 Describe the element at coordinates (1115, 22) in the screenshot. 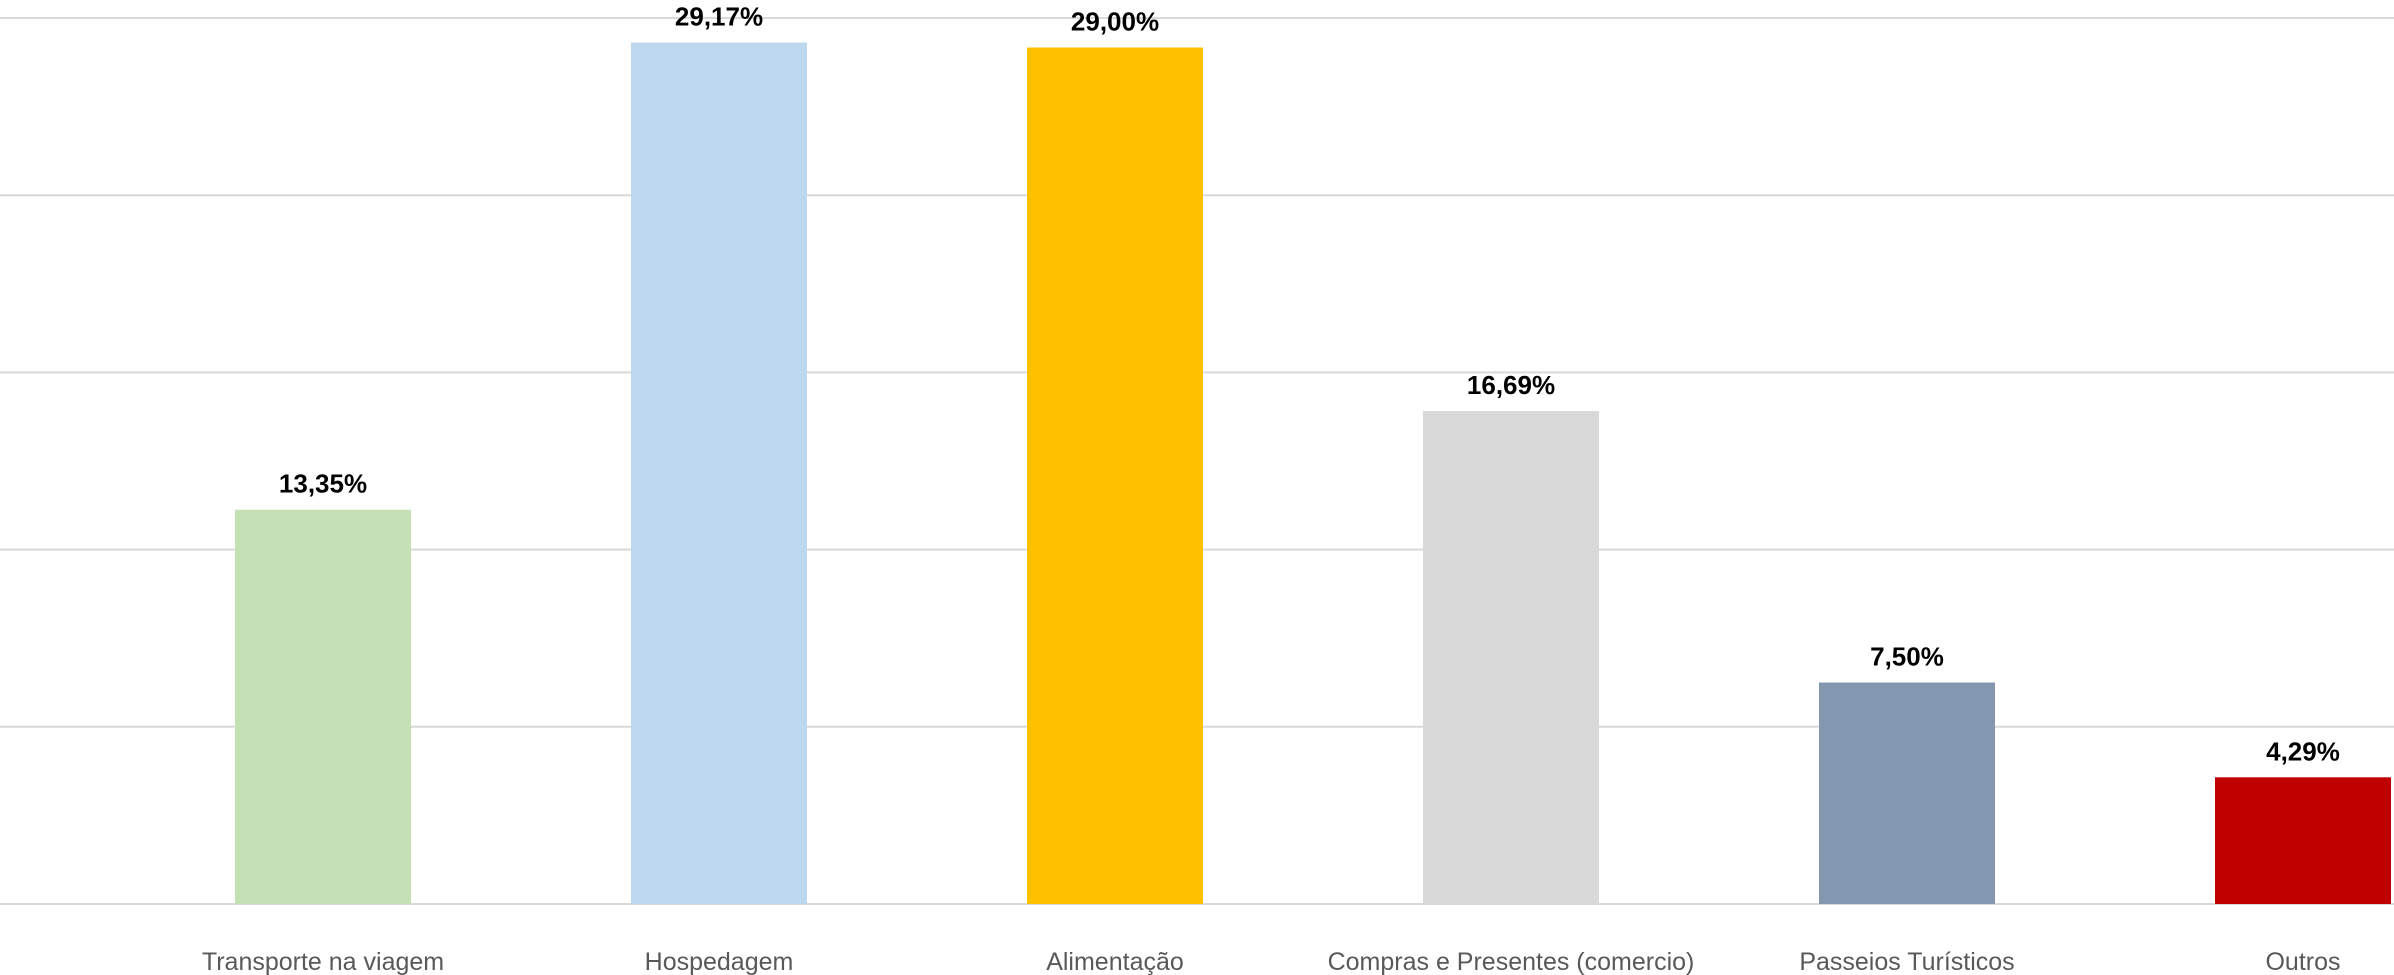

I see `data-label: 29,00%` at that location.